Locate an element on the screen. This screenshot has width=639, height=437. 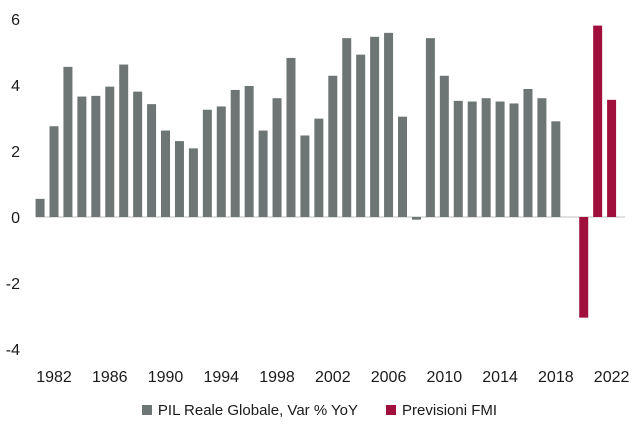
bar-pil-1993 is located at coordinates (207, 163).